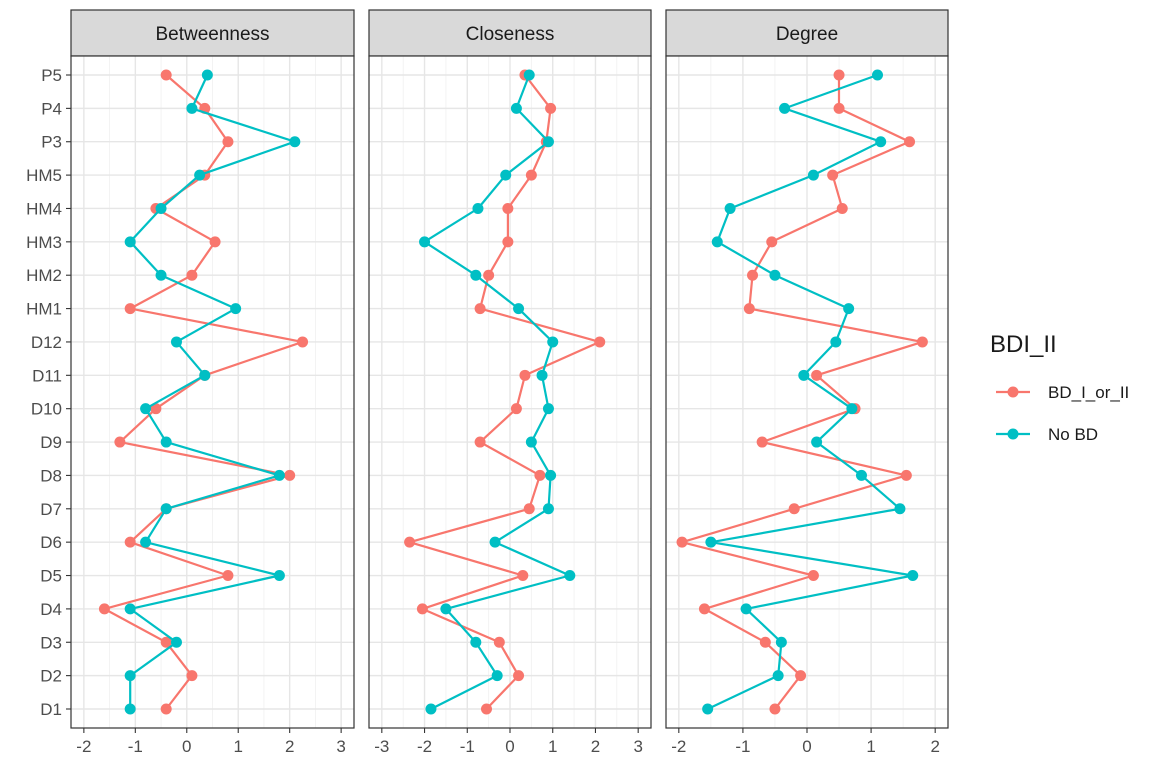  I want to click on data-point-no-bd-degree-hm5, so click(813, 175).